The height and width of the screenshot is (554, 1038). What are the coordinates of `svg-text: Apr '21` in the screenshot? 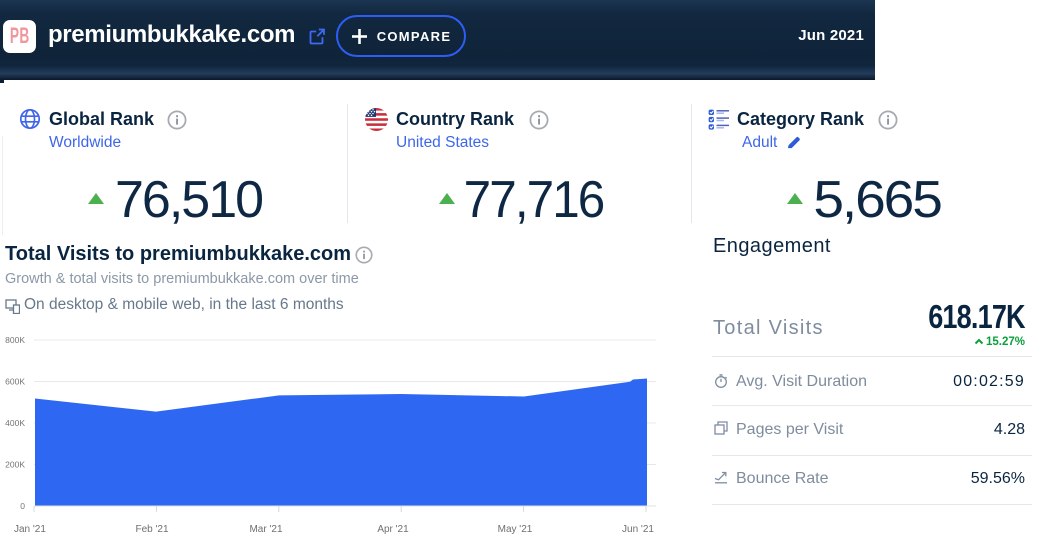 It's located at (393, 529).